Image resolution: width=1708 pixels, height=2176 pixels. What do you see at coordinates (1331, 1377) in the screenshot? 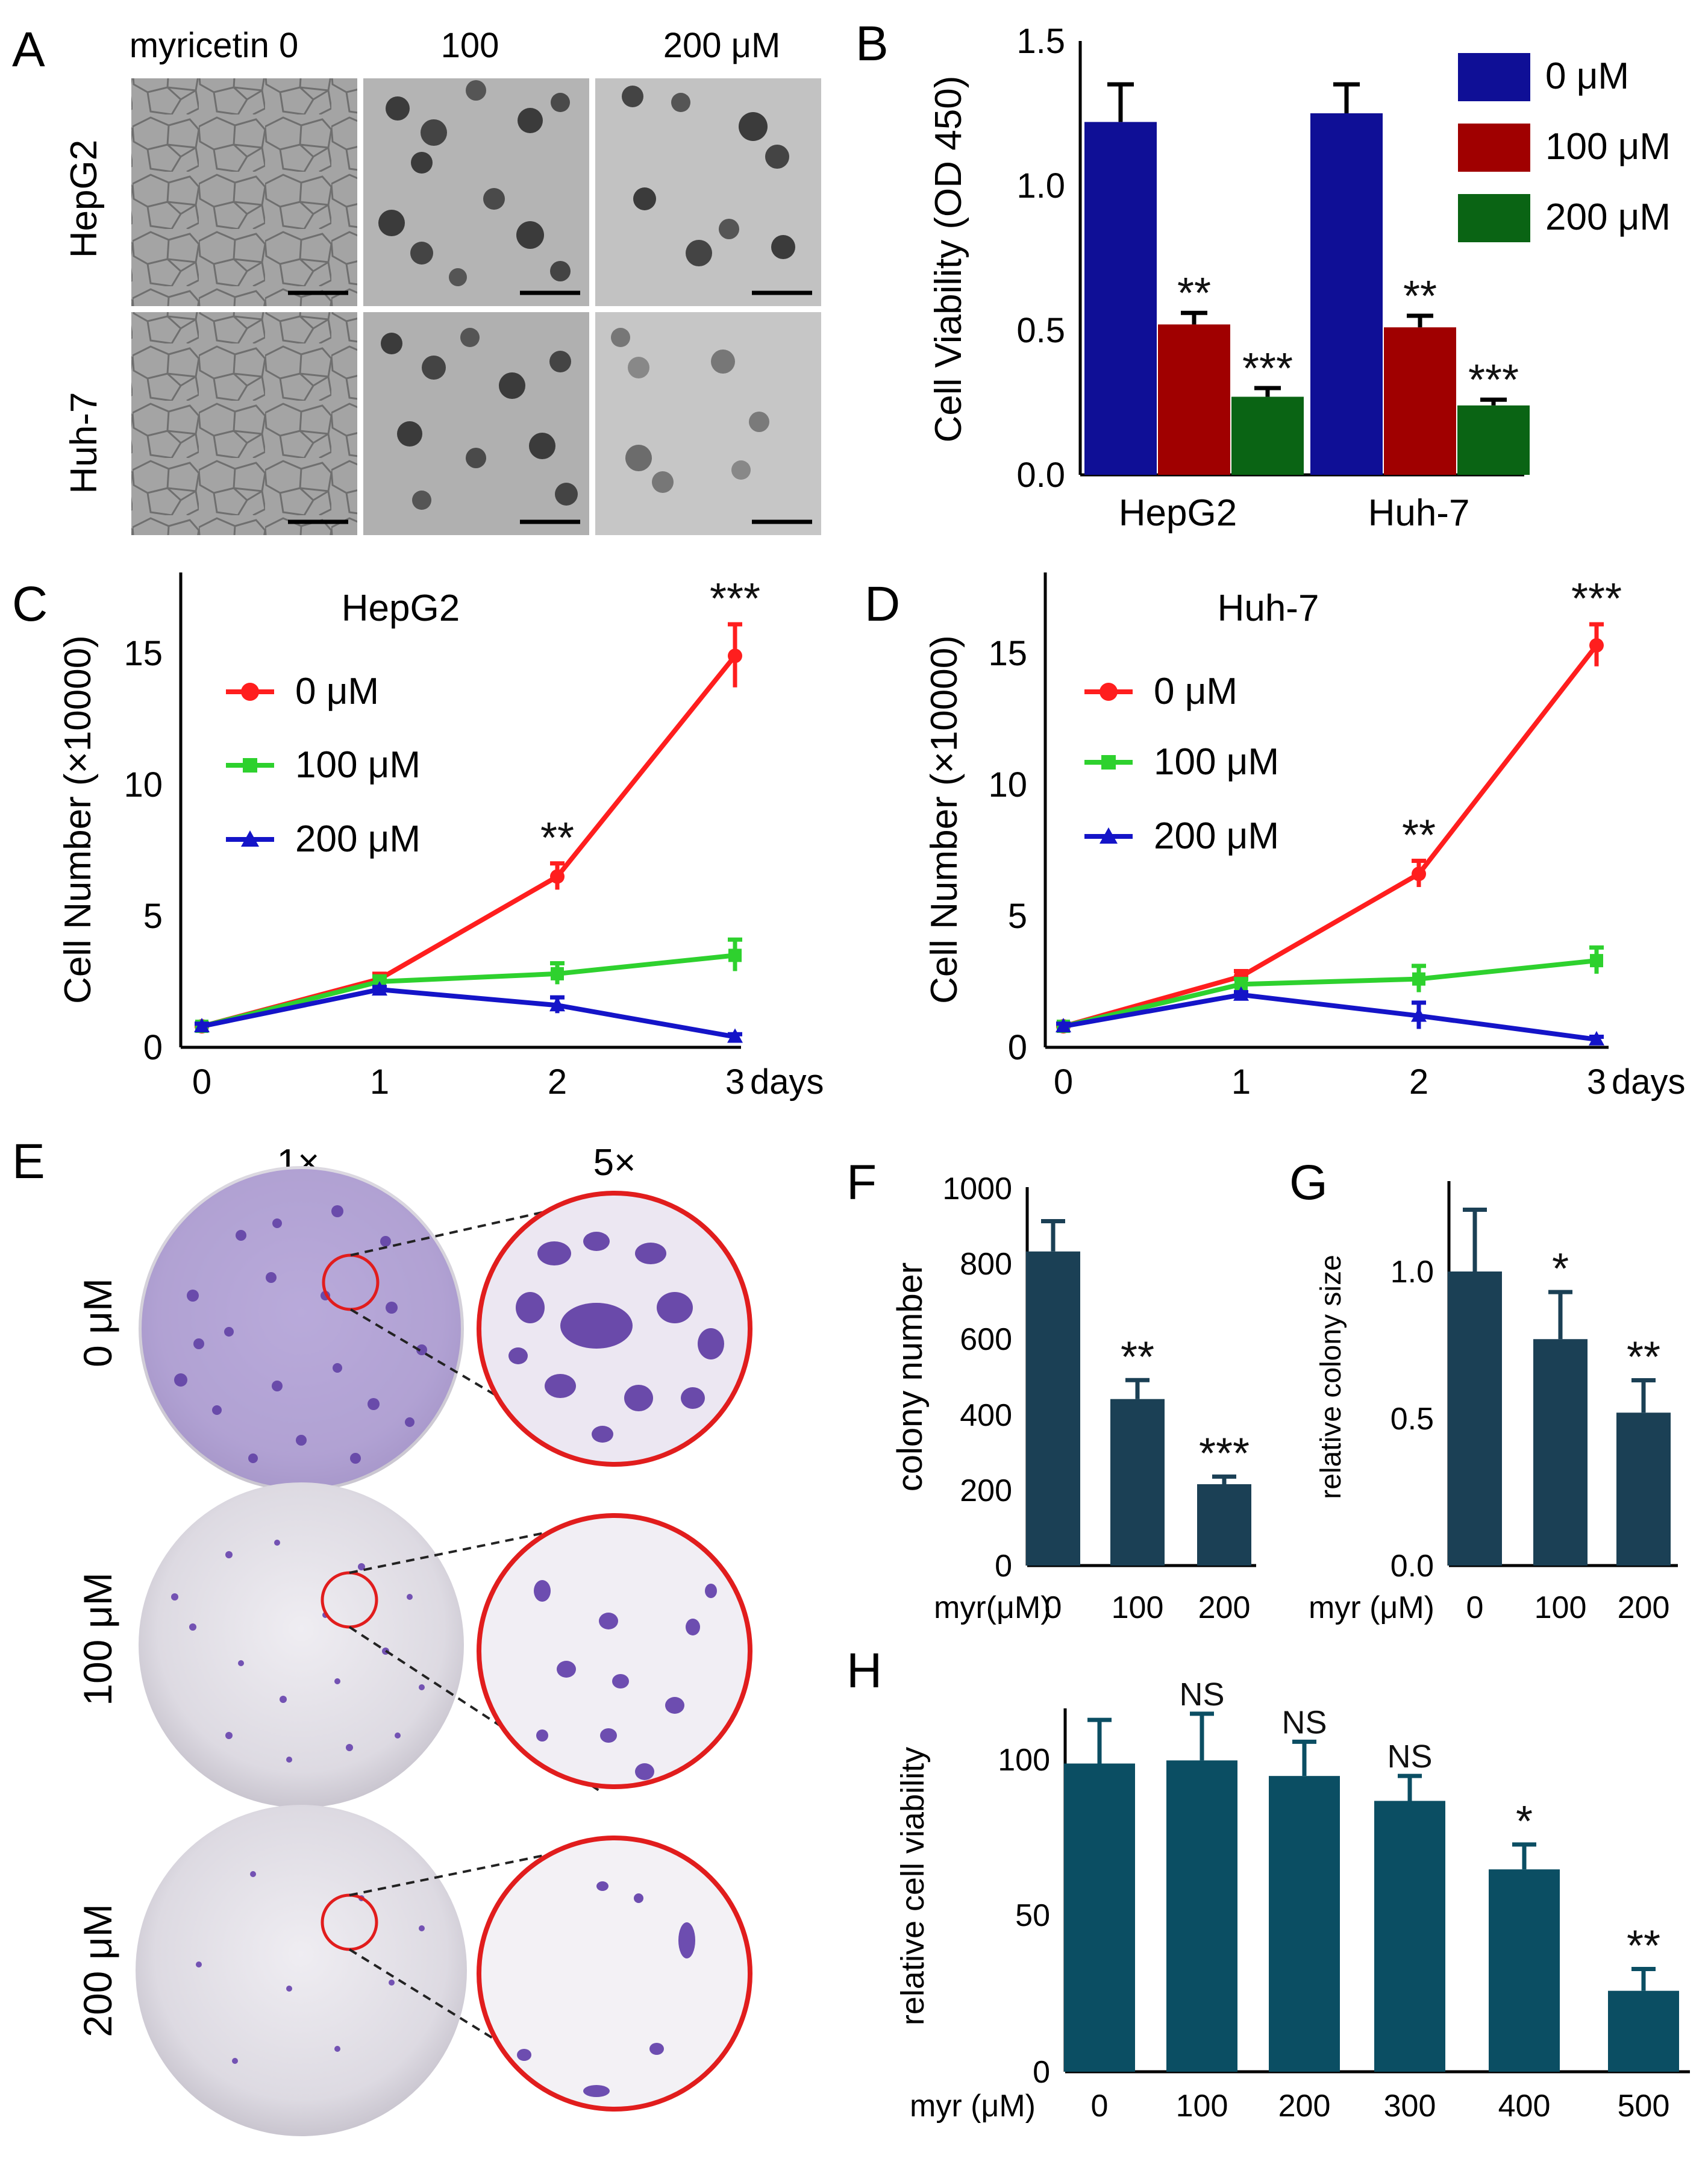
I see `panel-g-y-label: relative colony size` at bounding box center [1331, 1377].